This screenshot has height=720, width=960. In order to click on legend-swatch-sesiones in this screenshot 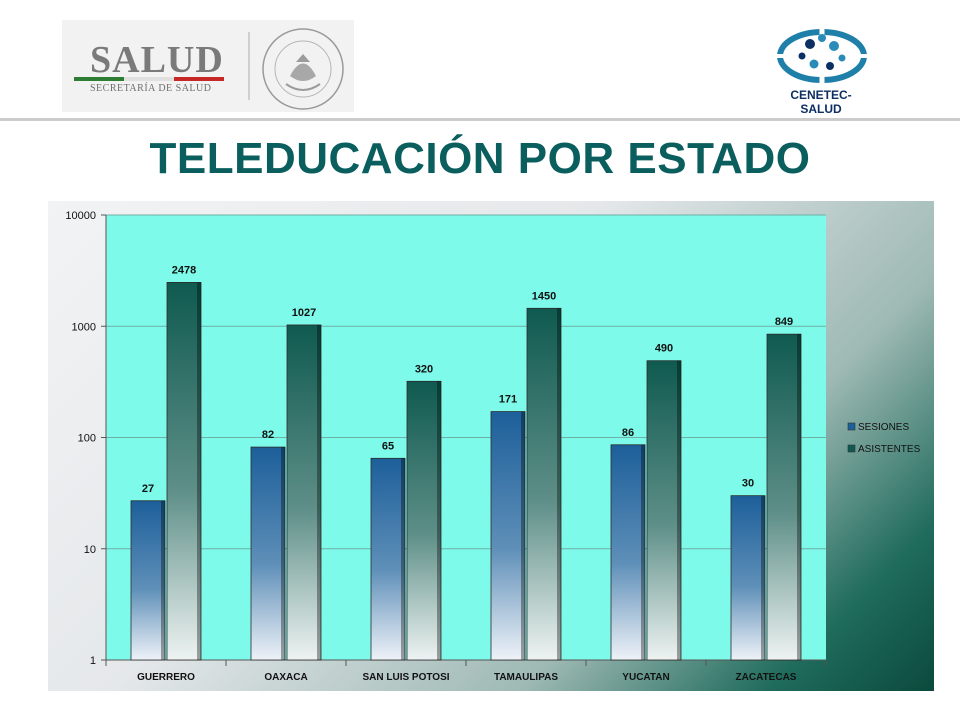, I will do `click(851, 426)`.